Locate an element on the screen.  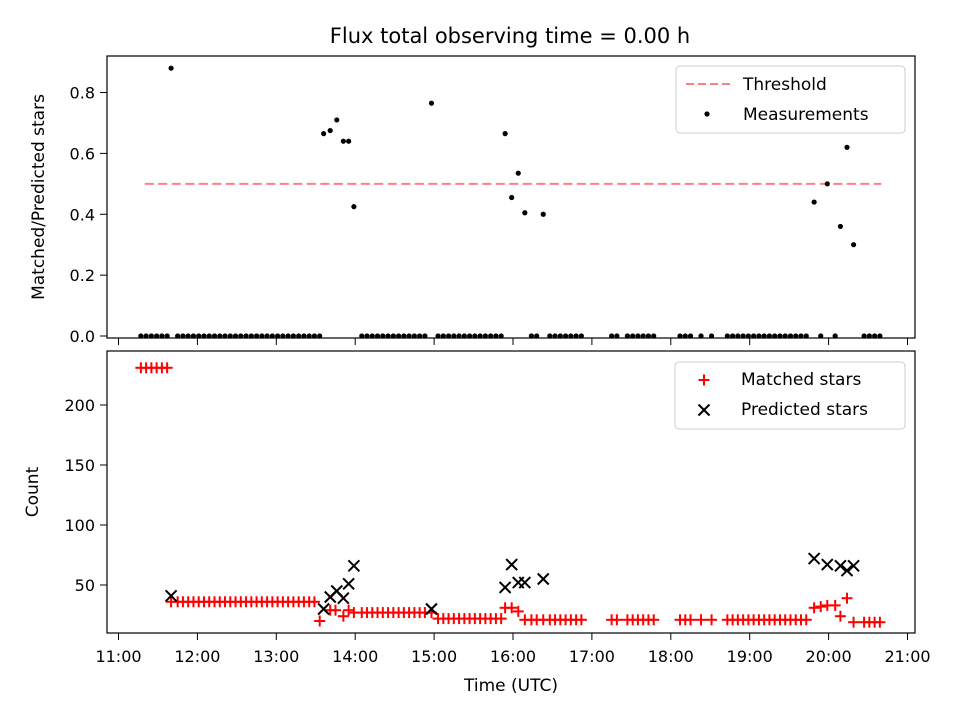
legend-x-marker is located at coordinates (704, 410).